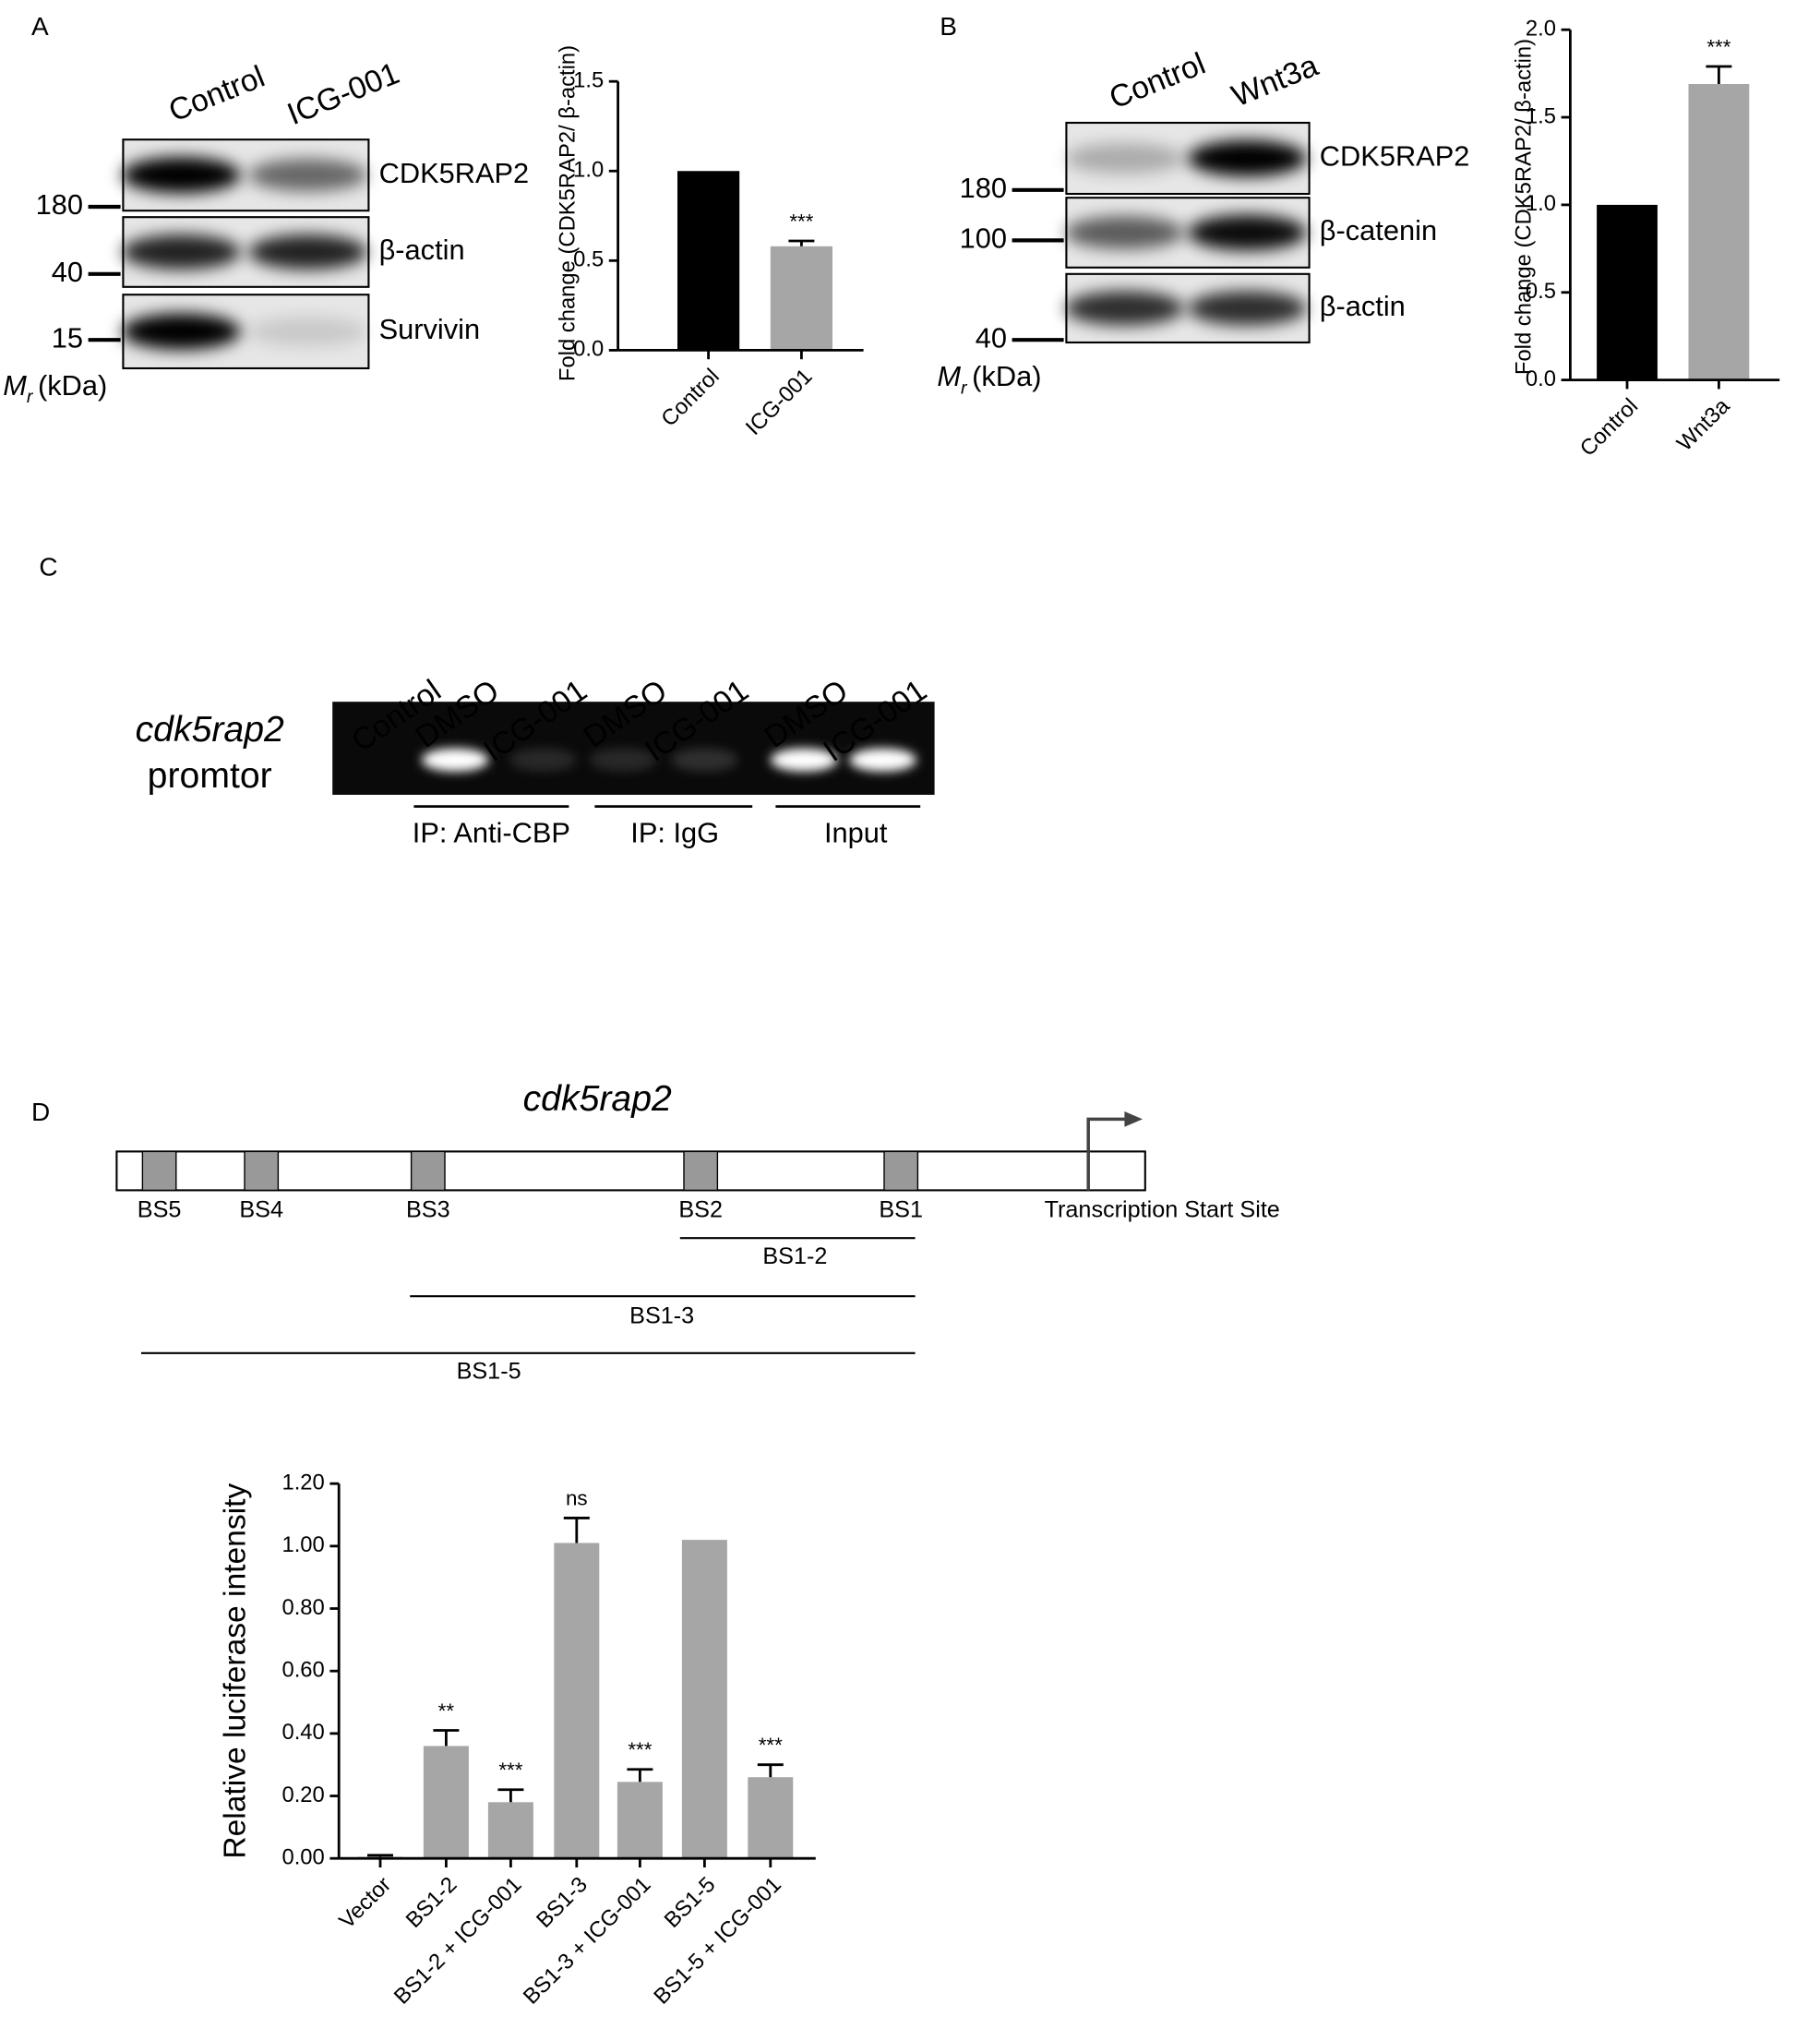 The image size is (1820, 2029). I want to click on site-label: BS4, so click(261, 1209).